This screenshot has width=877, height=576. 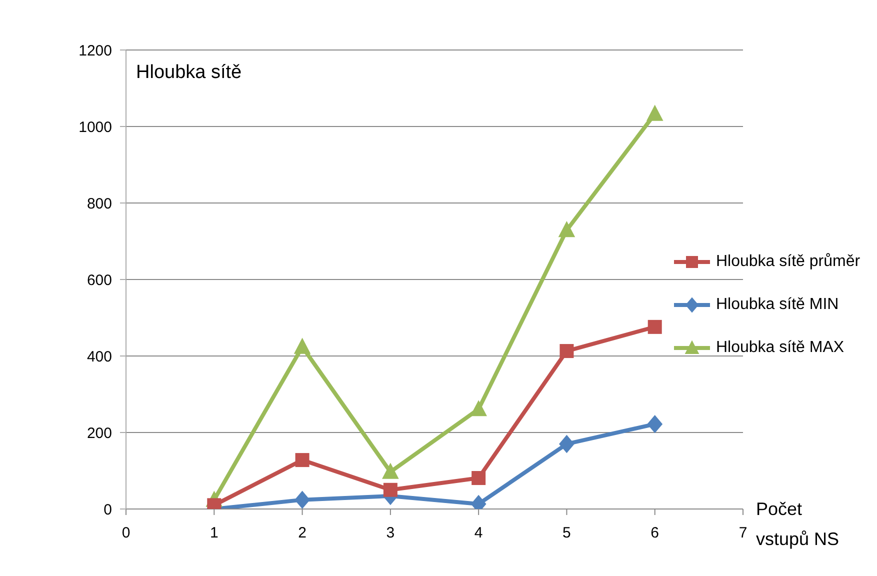 What do you see at coordinates (99, 433) in the screenshot?
I see `y-tick-label: 200` at bounding box center [99, 433].